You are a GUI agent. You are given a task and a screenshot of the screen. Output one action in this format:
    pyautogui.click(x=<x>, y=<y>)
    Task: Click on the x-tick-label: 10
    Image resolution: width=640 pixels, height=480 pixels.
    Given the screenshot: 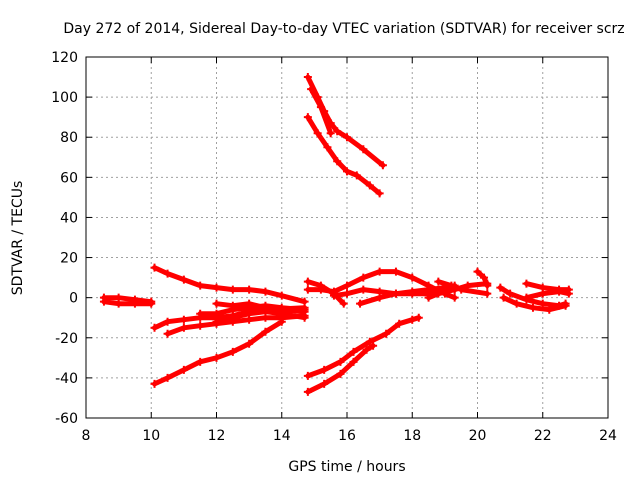 What is the action you would take?
    pyautogui.click(x=151, y=436)
    